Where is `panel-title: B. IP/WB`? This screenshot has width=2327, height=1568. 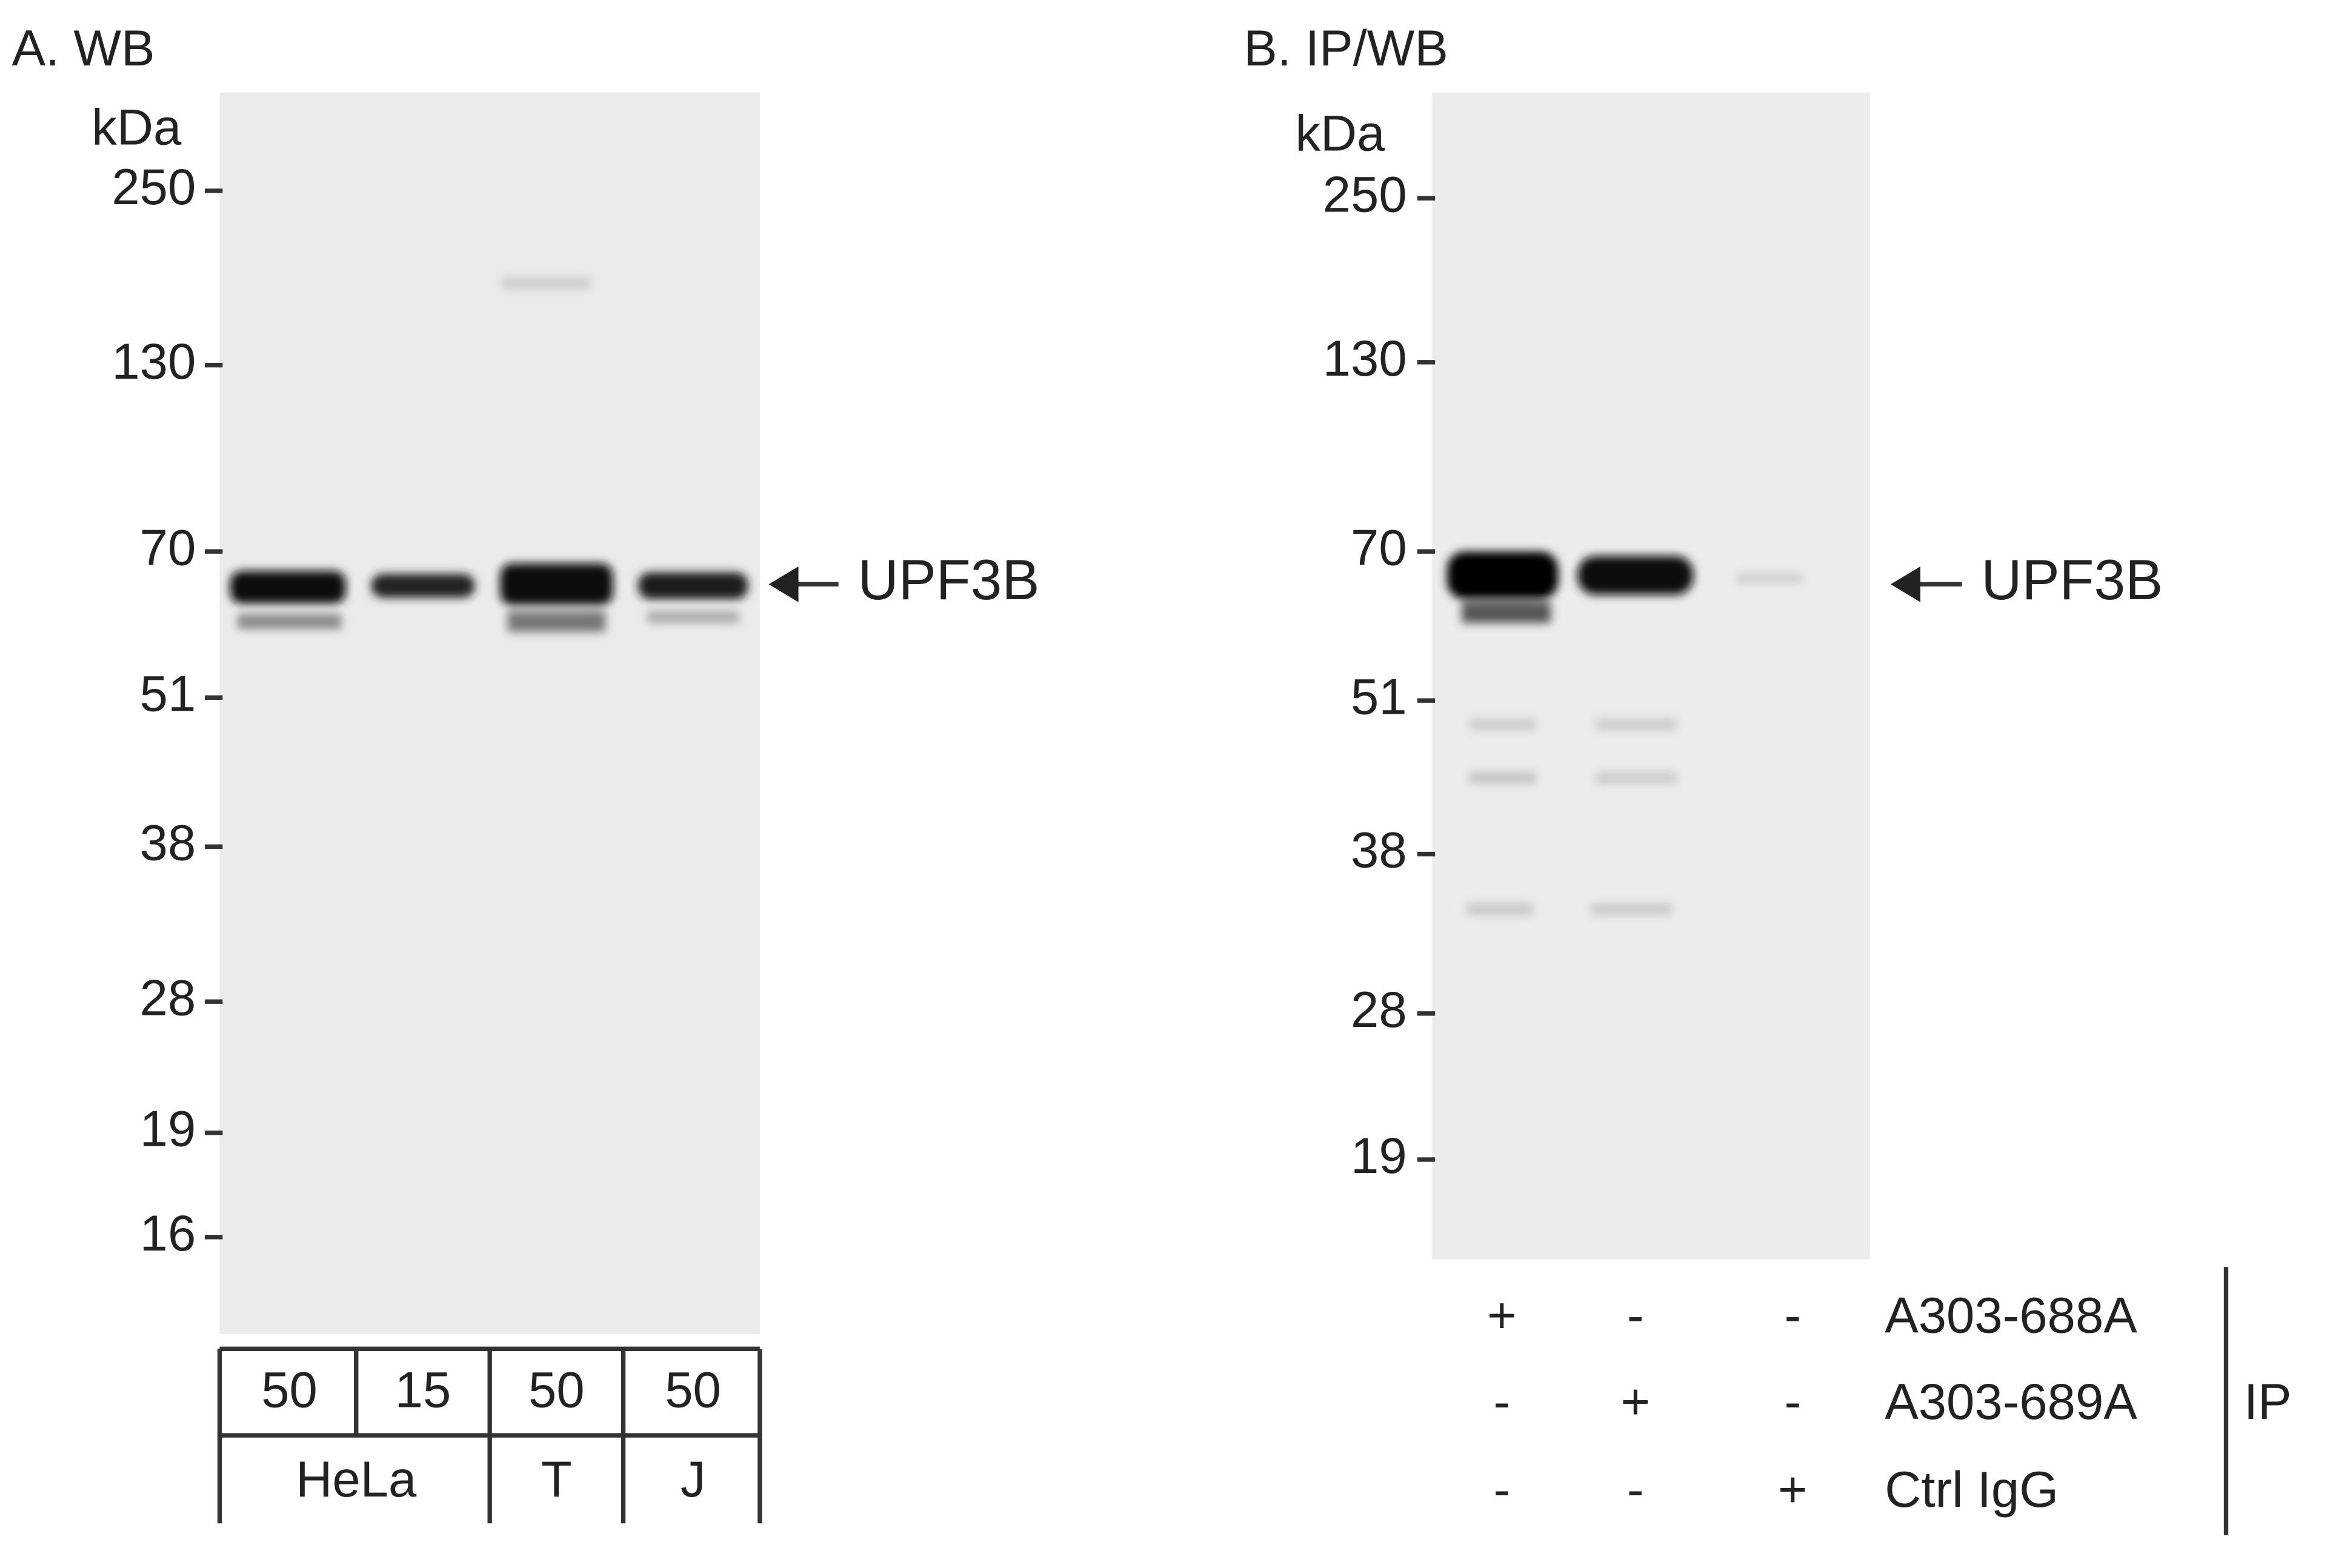 panel-title: B. IP/WB is located at coordinates (1345, 47).